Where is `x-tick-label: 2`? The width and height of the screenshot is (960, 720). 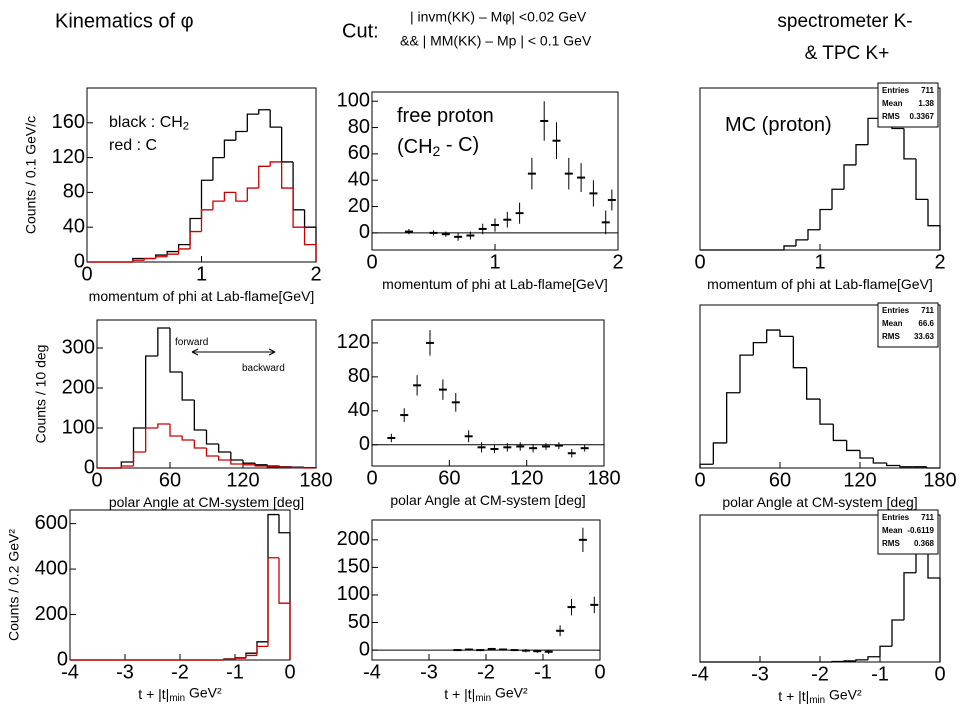 x-tick-label: 2 is located at coordinates (617, 262).